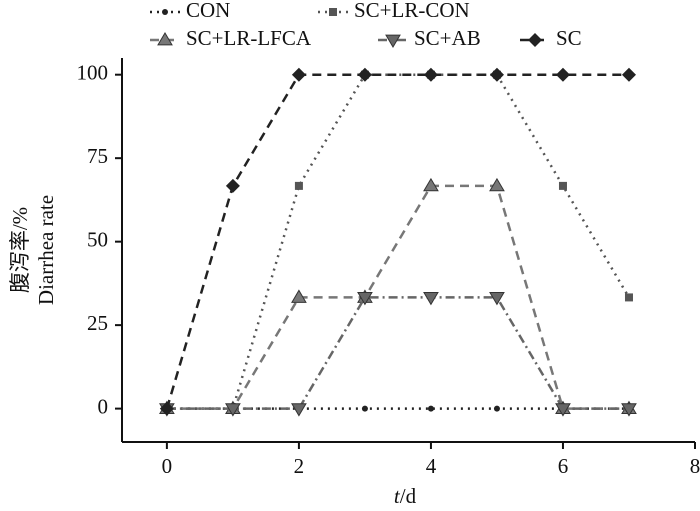  Describe the element at coordinates (569, 38) in the screenshot. I see `legend-label: SC` at that location.